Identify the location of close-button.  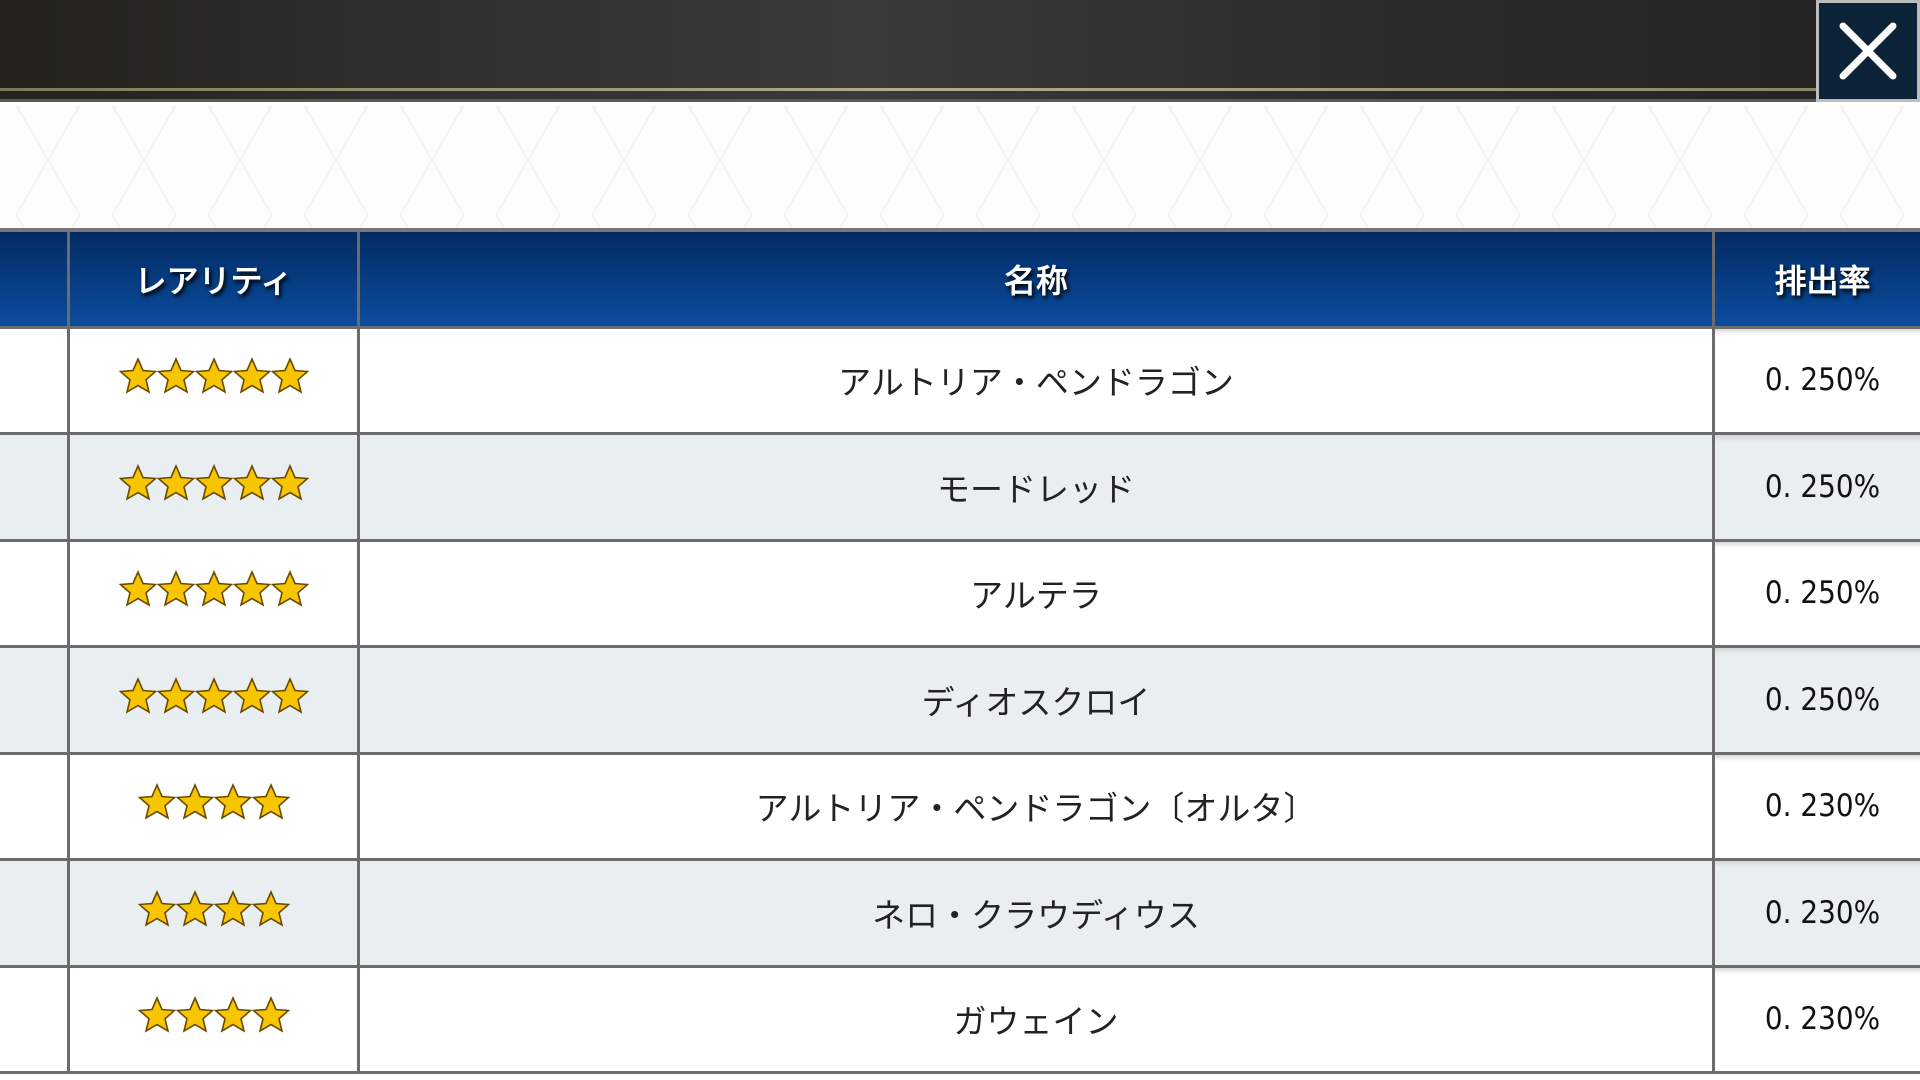
(1868, 51).